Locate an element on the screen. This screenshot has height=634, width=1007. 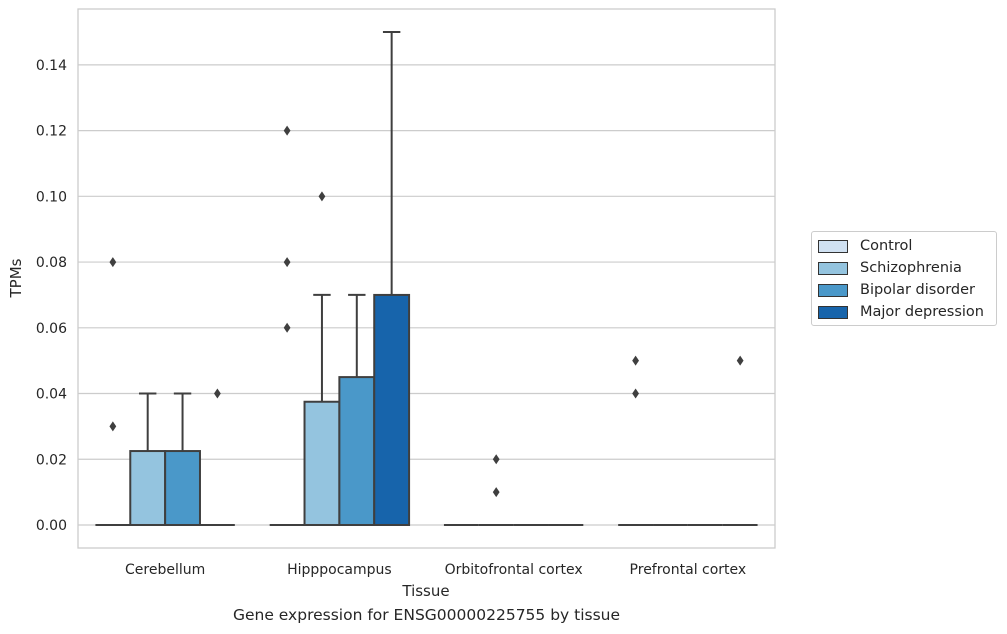
legend-item-control: Control is located at coordinates (865, 246).